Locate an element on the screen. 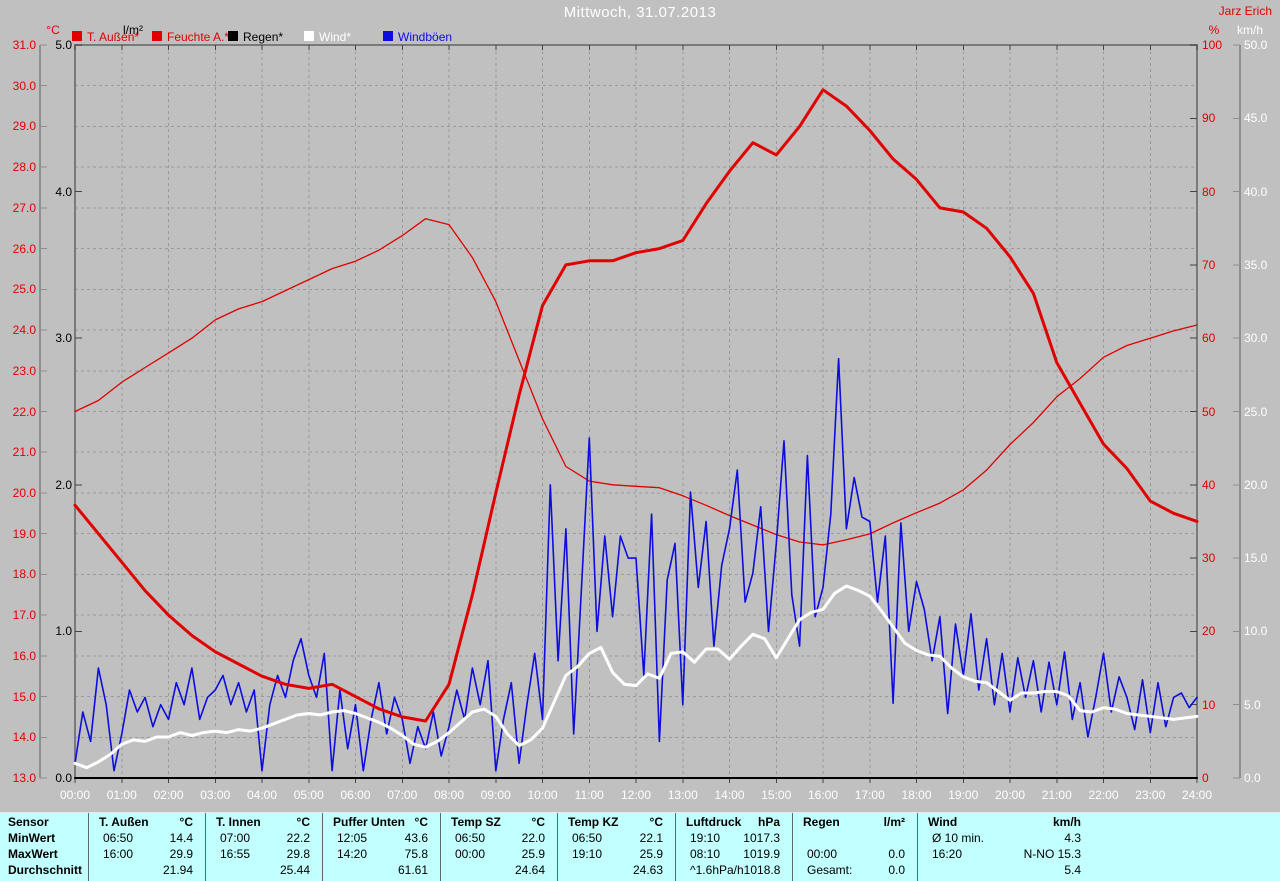 The image size is (1280, 881). max-time: 16:55 is located at coordinates (235, 854).